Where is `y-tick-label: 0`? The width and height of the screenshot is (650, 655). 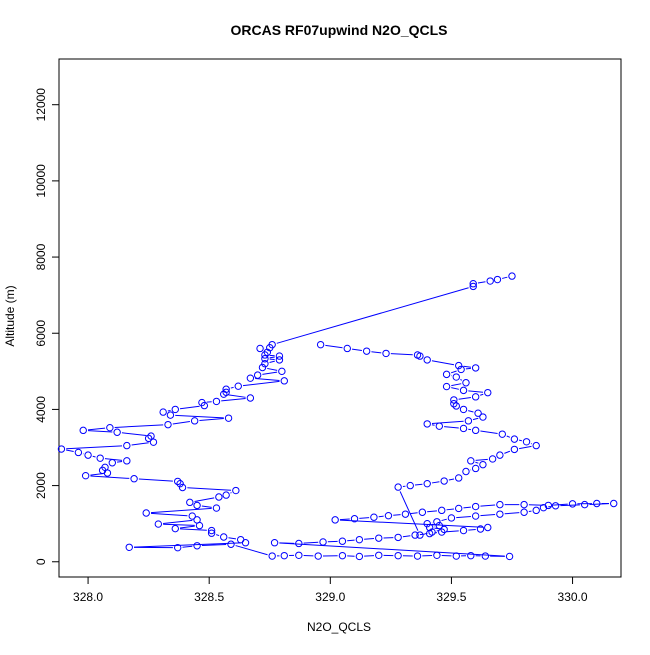
y-tick-label: 0 is located at coordinates (41, 561).